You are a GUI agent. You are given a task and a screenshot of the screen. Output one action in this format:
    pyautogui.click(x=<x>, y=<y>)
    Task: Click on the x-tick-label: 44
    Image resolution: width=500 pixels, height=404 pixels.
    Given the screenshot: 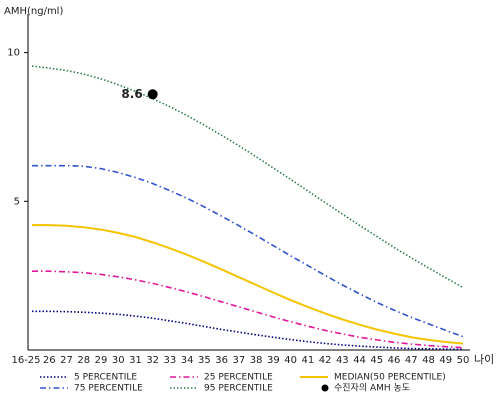 What is the action you would take?
    pyautogui.click(x=359, y=360)
    